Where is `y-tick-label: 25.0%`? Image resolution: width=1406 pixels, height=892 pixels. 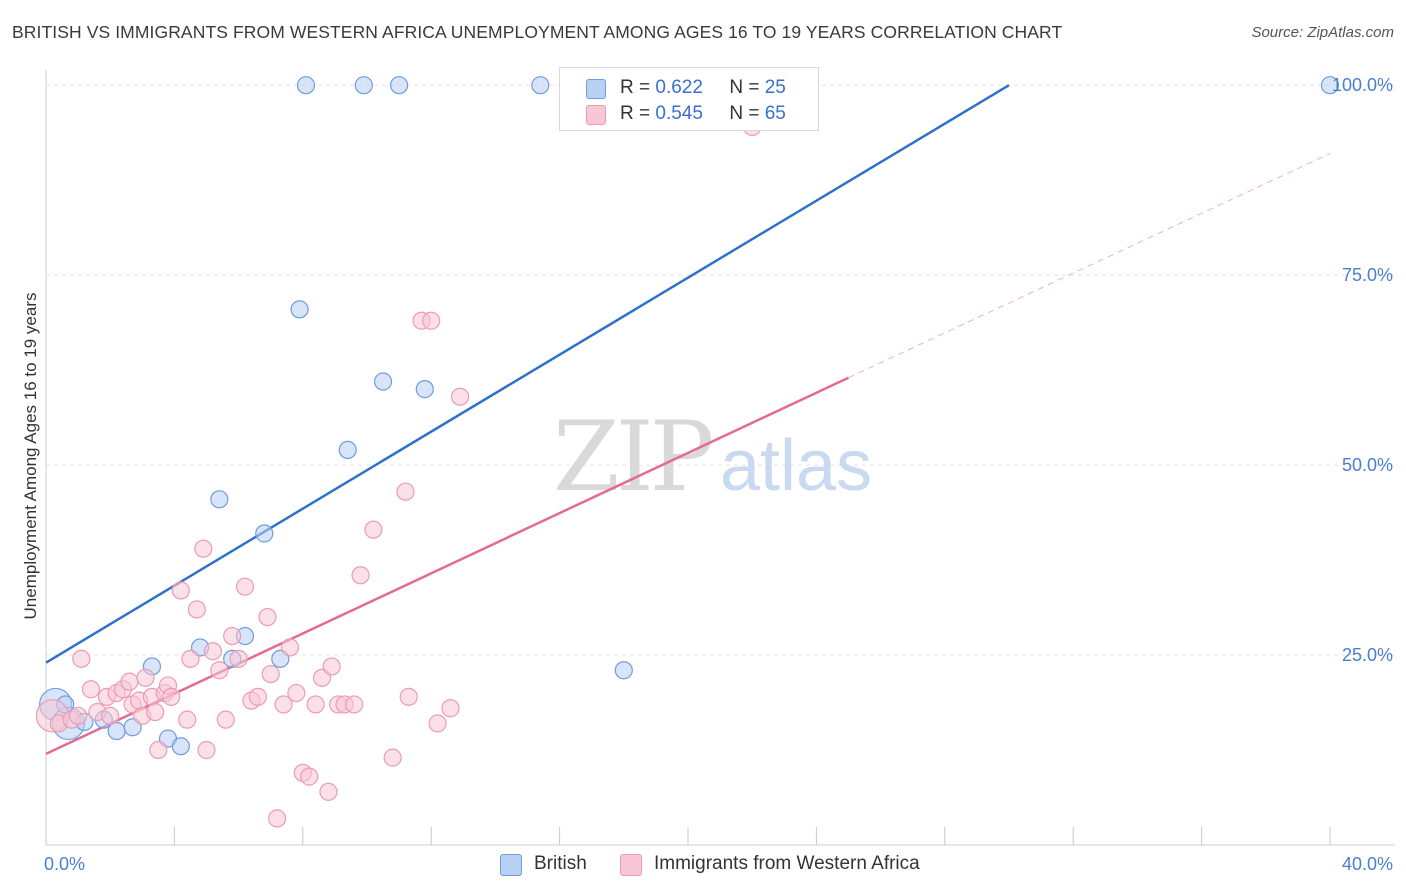 y-tick-label: 25.0% is located at coordinates (1367, 655).